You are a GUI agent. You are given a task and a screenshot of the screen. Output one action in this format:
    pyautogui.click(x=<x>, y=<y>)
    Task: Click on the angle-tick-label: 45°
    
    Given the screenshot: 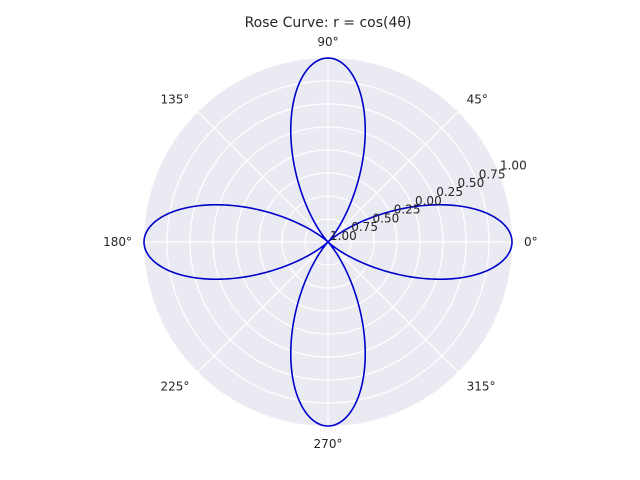 What is the action you would take?
    pyautogui.click(x=477, y=99)
    